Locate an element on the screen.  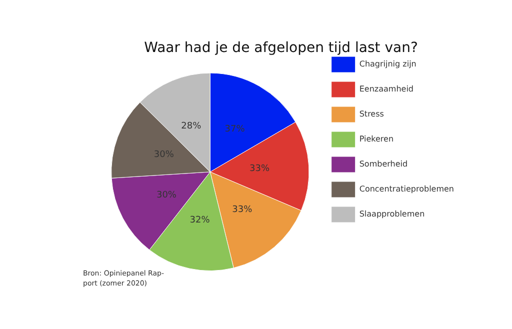
legend-label: Eenzaamheid is located at coordinates (386, 89).